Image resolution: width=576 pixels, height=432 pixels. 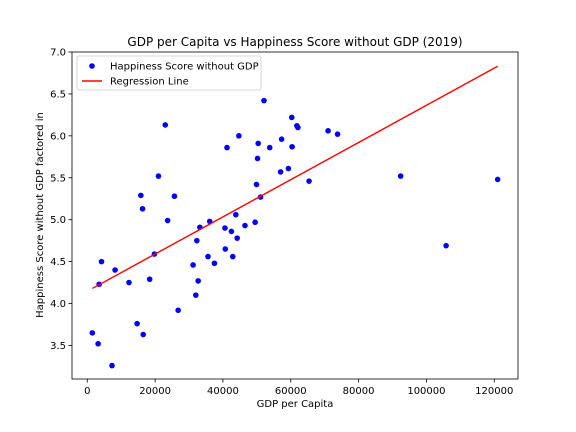 What do you see at coordinates (58, 304) in the screenshot?
I see `y-tick-label: 4.0` at bounding box center [58, 304].